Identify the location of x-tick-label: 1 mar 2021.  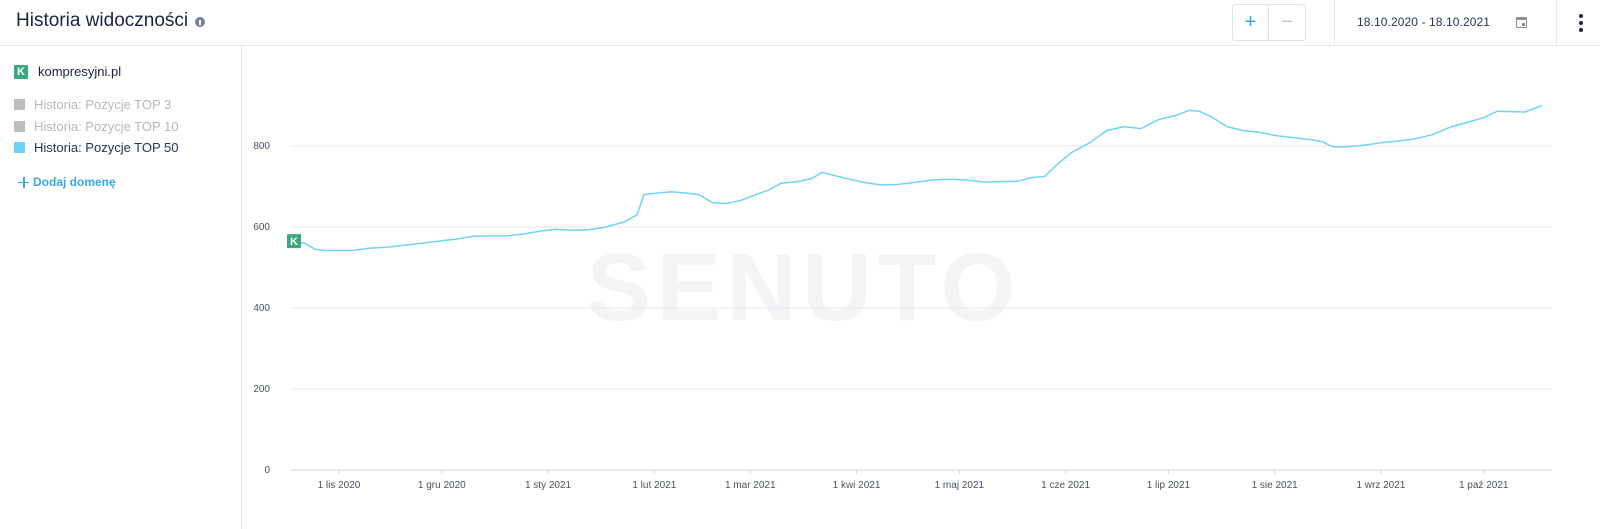
(750, 485).